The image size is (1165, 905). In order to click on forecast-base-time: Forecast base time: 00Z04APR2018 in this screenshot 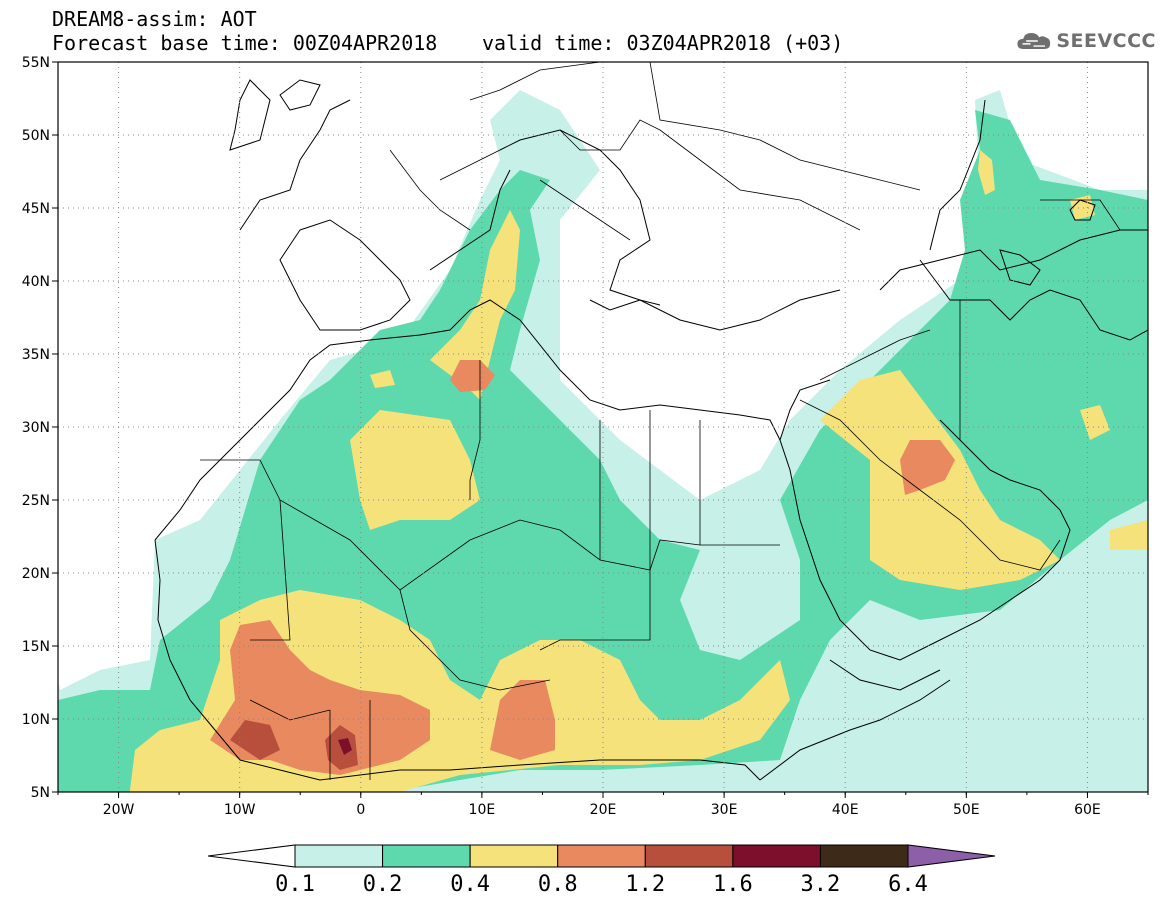, I will do `click(245, 43)`.